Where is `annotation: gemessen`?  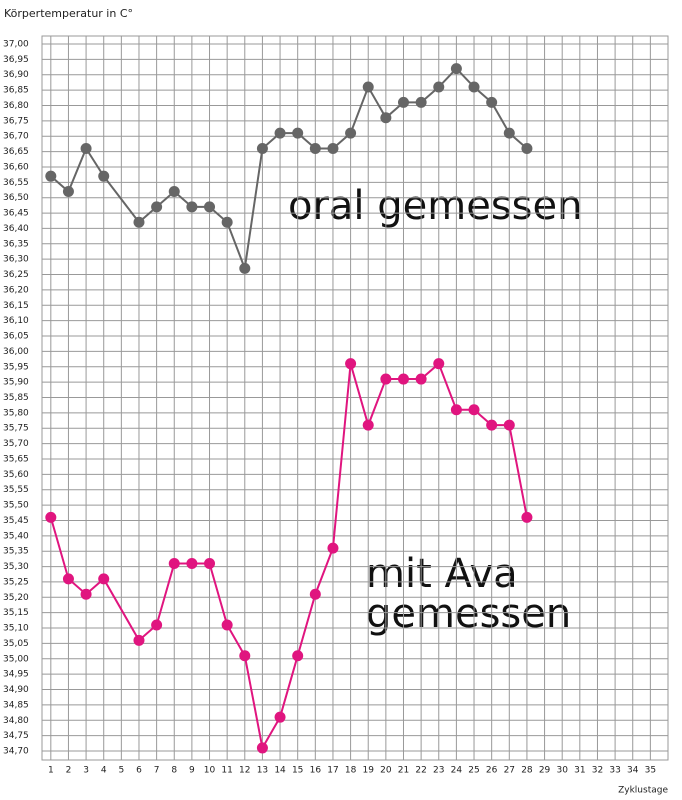
annotation: gemessen is located at coordinates (468, 614).